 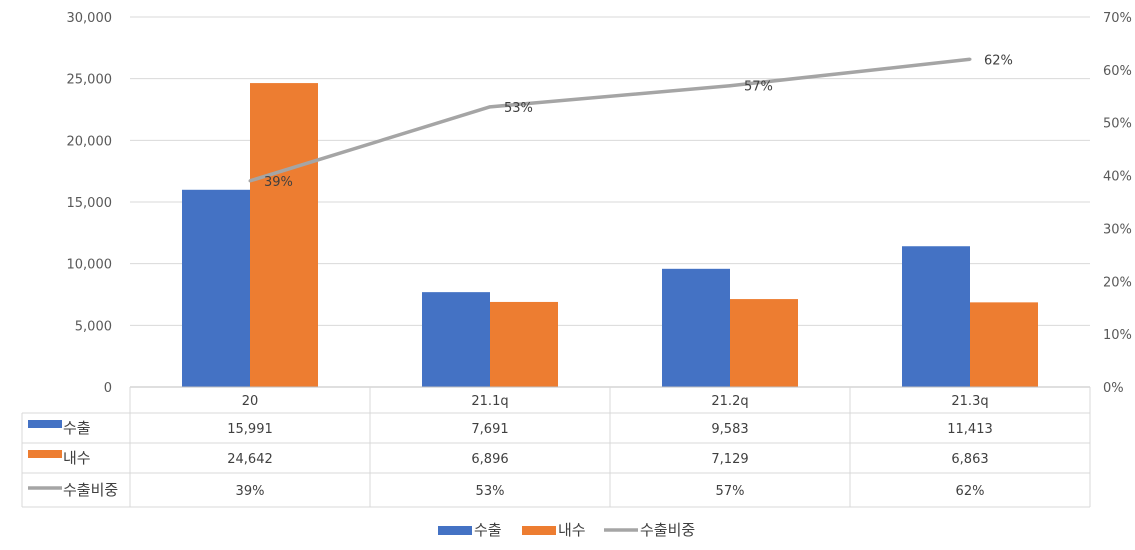 I want to click on table-series-name: 수출, so click(x=77, y=428).